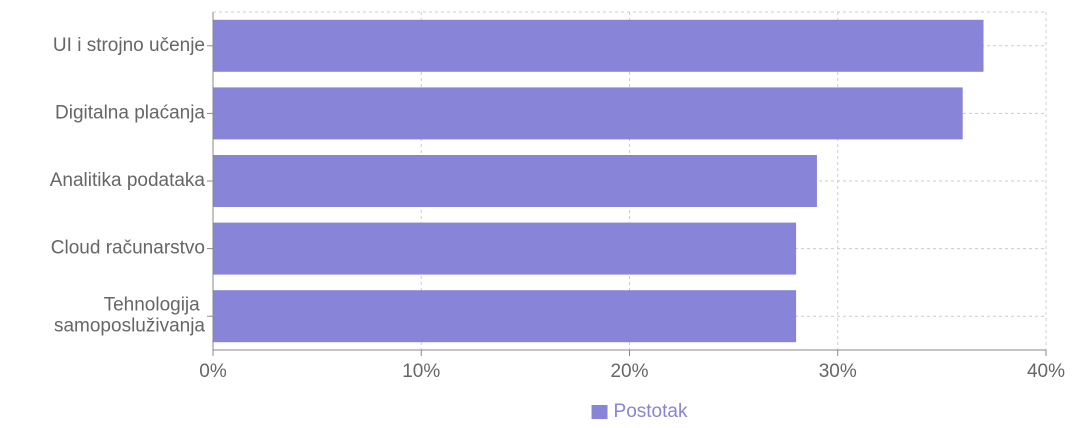 Image resolution: width=1073 pixels, height=428 pixels. Describe the element at coordinates (129, 45) in the screenshot. I see `y-tick-label: UI i strojno učenje` at that location.